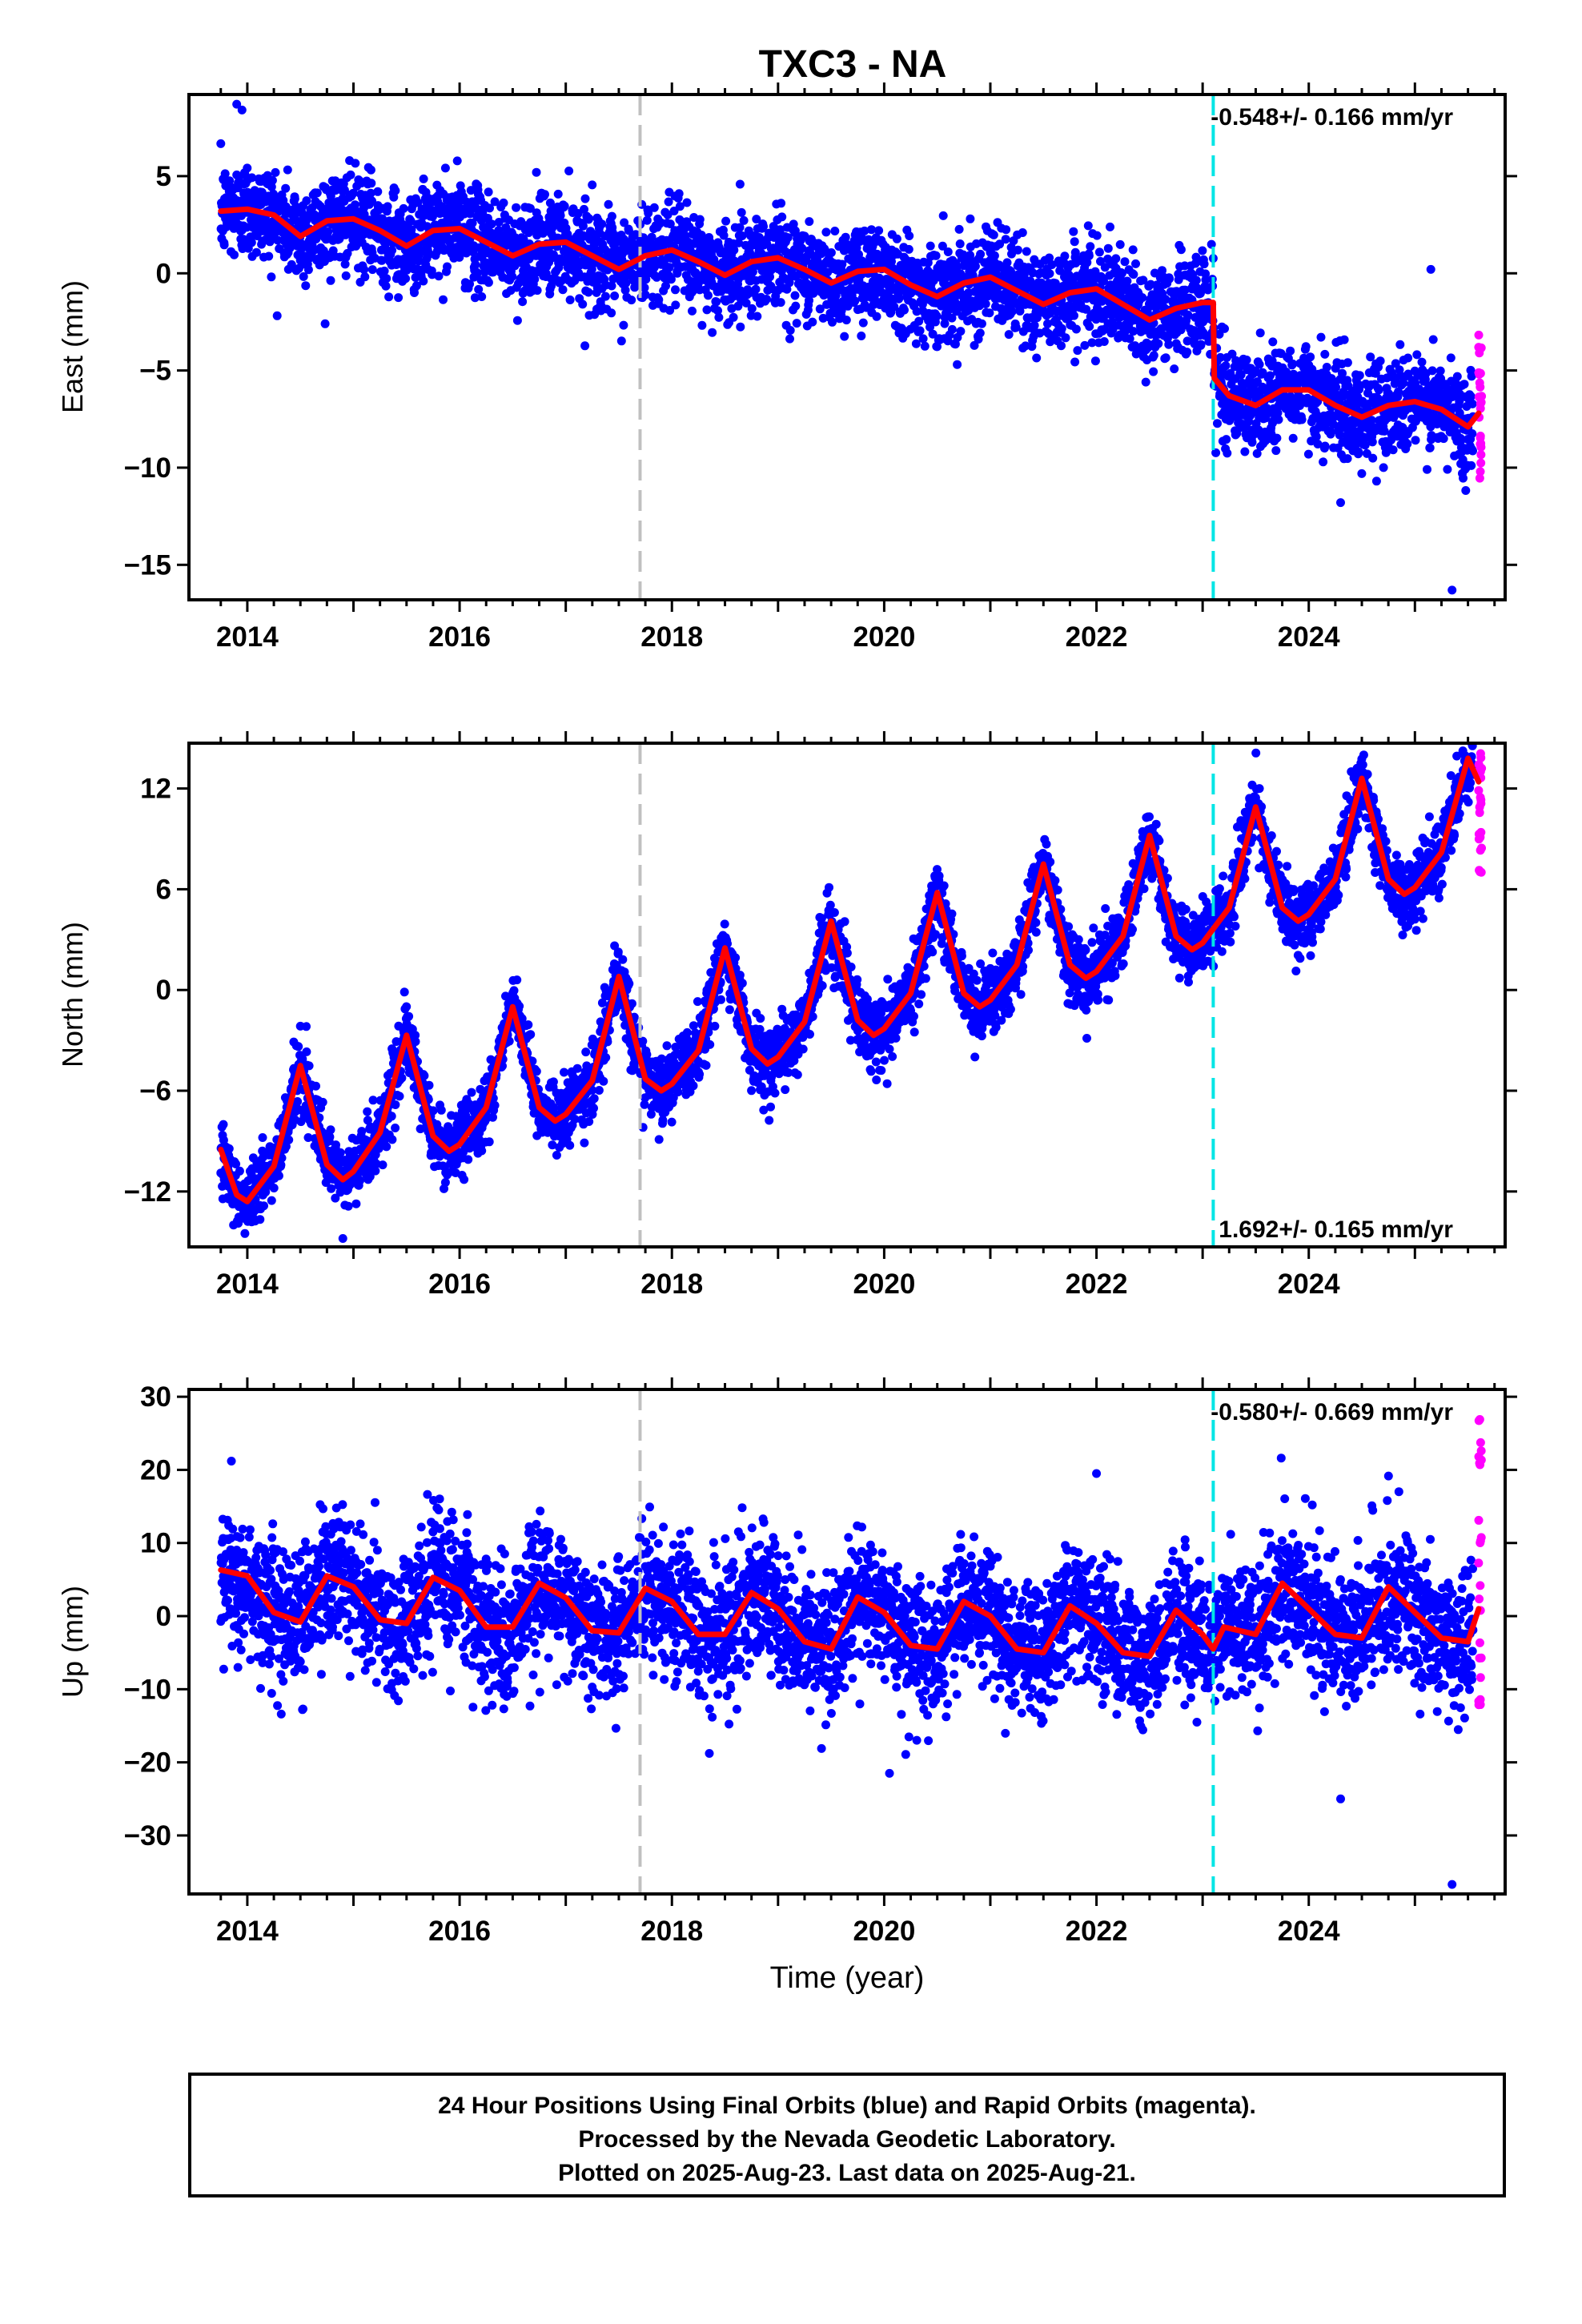 This screenshot has height=2324, width=1582. What do you see at coordinates (1479, 335) in the screenshot?
I see `east-rapid-orbit-point` at bounding box center [1479, 335].